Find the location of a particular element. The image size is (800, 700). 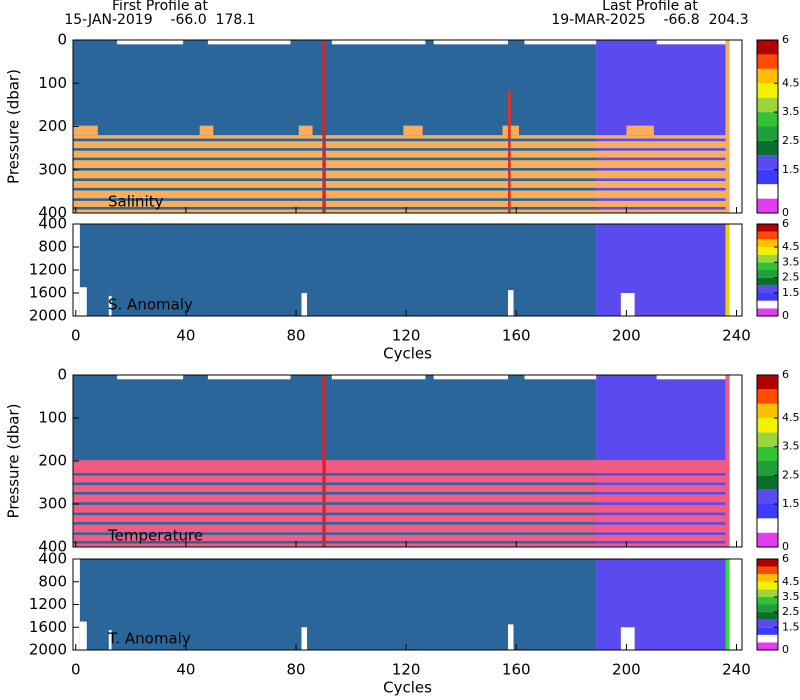

colorbar-tick-label: 1.5 is located at coordinates (791, 503).